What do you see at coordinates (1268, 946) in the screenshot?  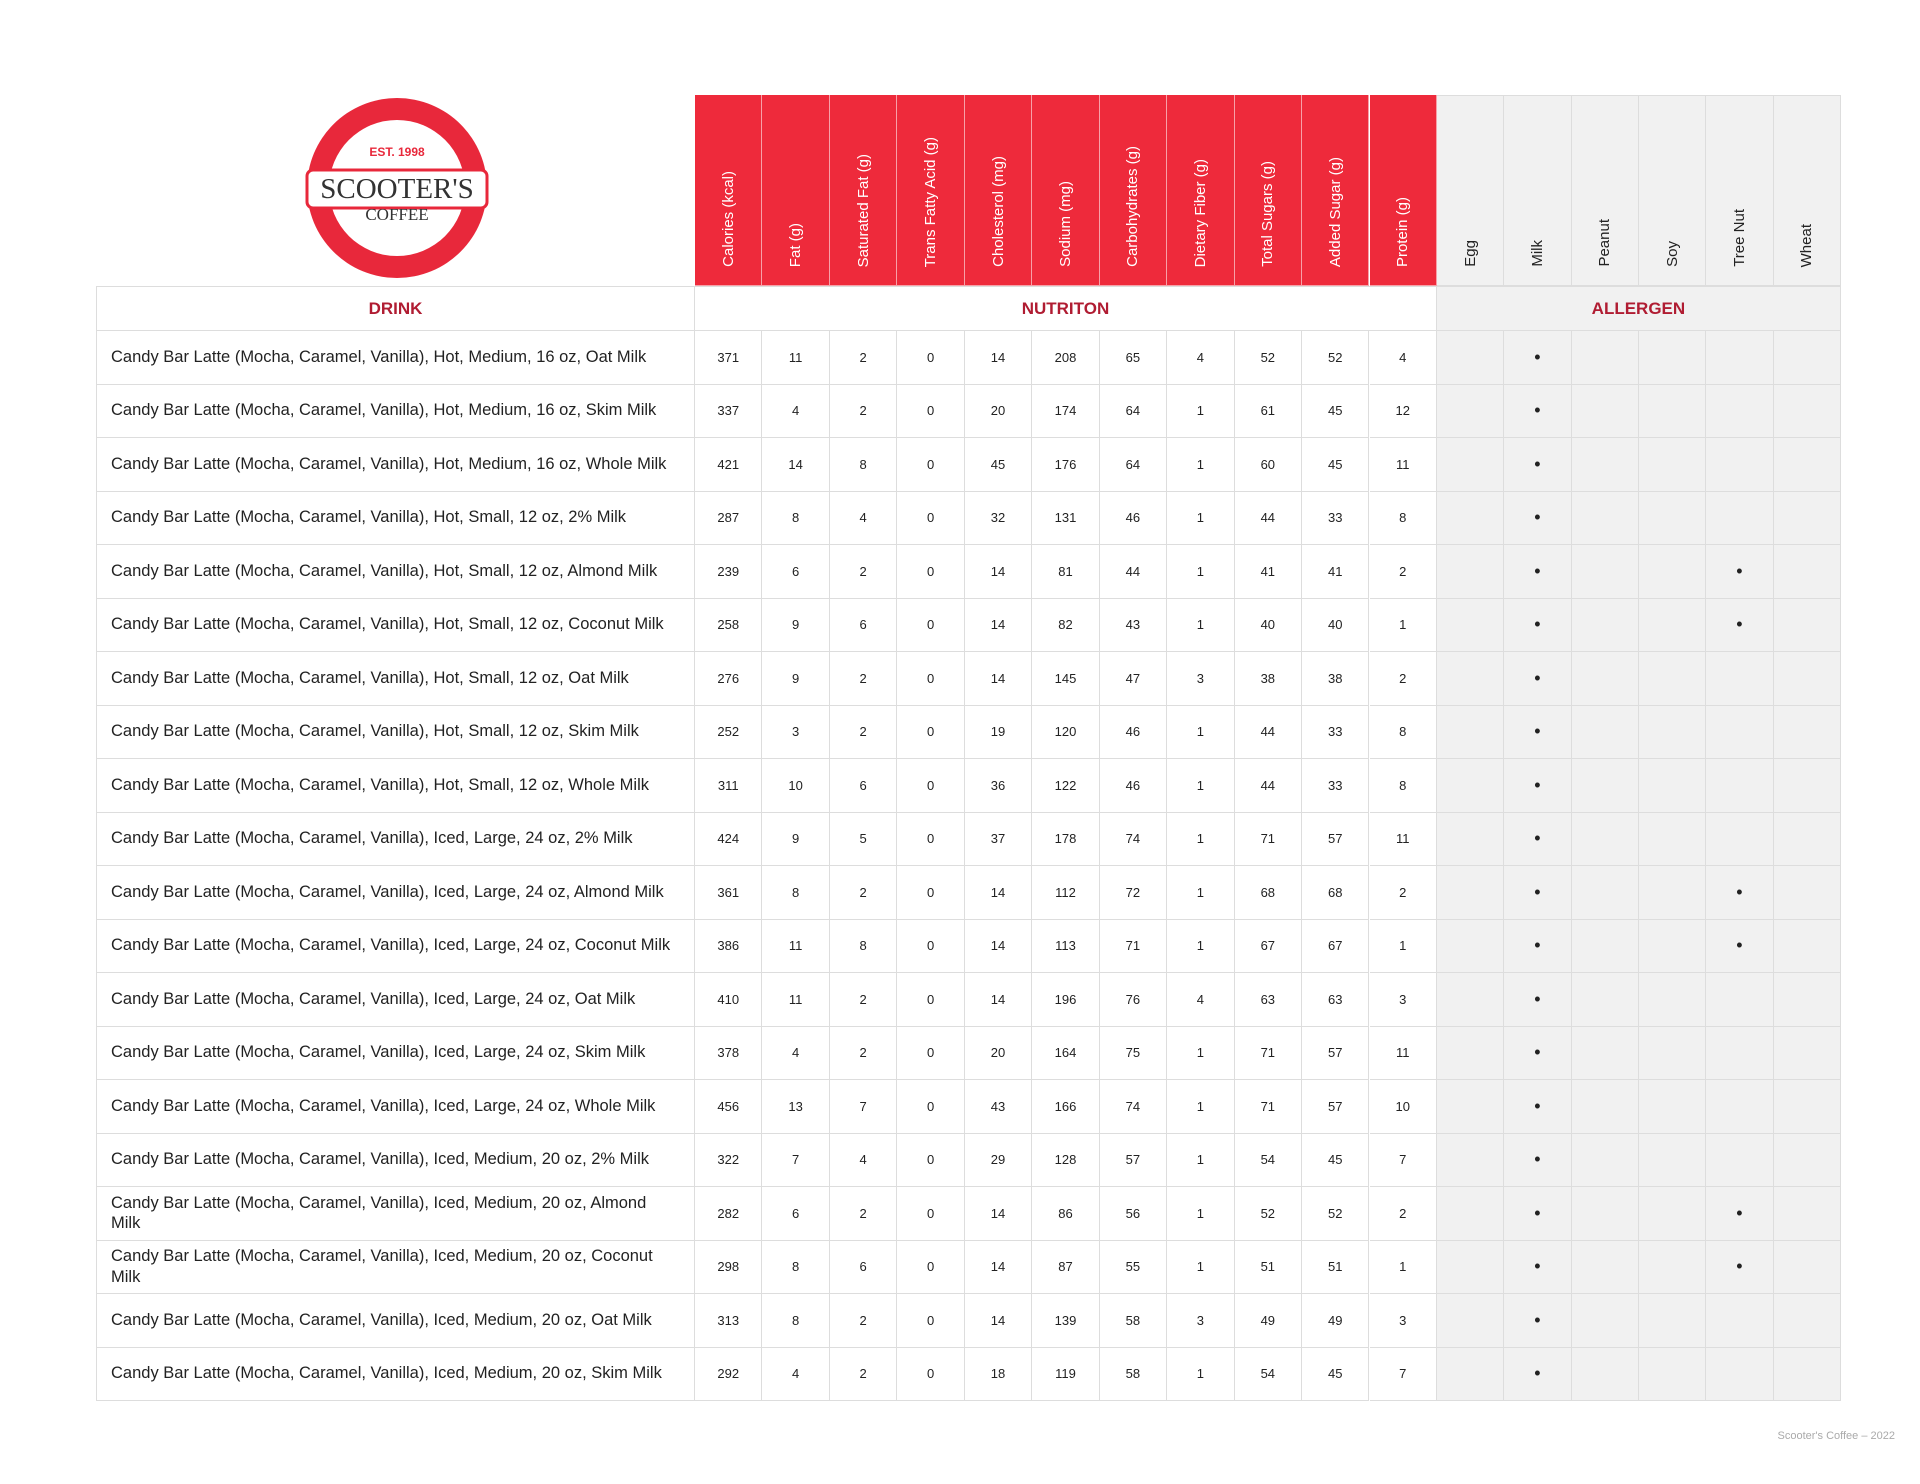 I see `nutrition-value: 67` at bounding box center [1268, 946].